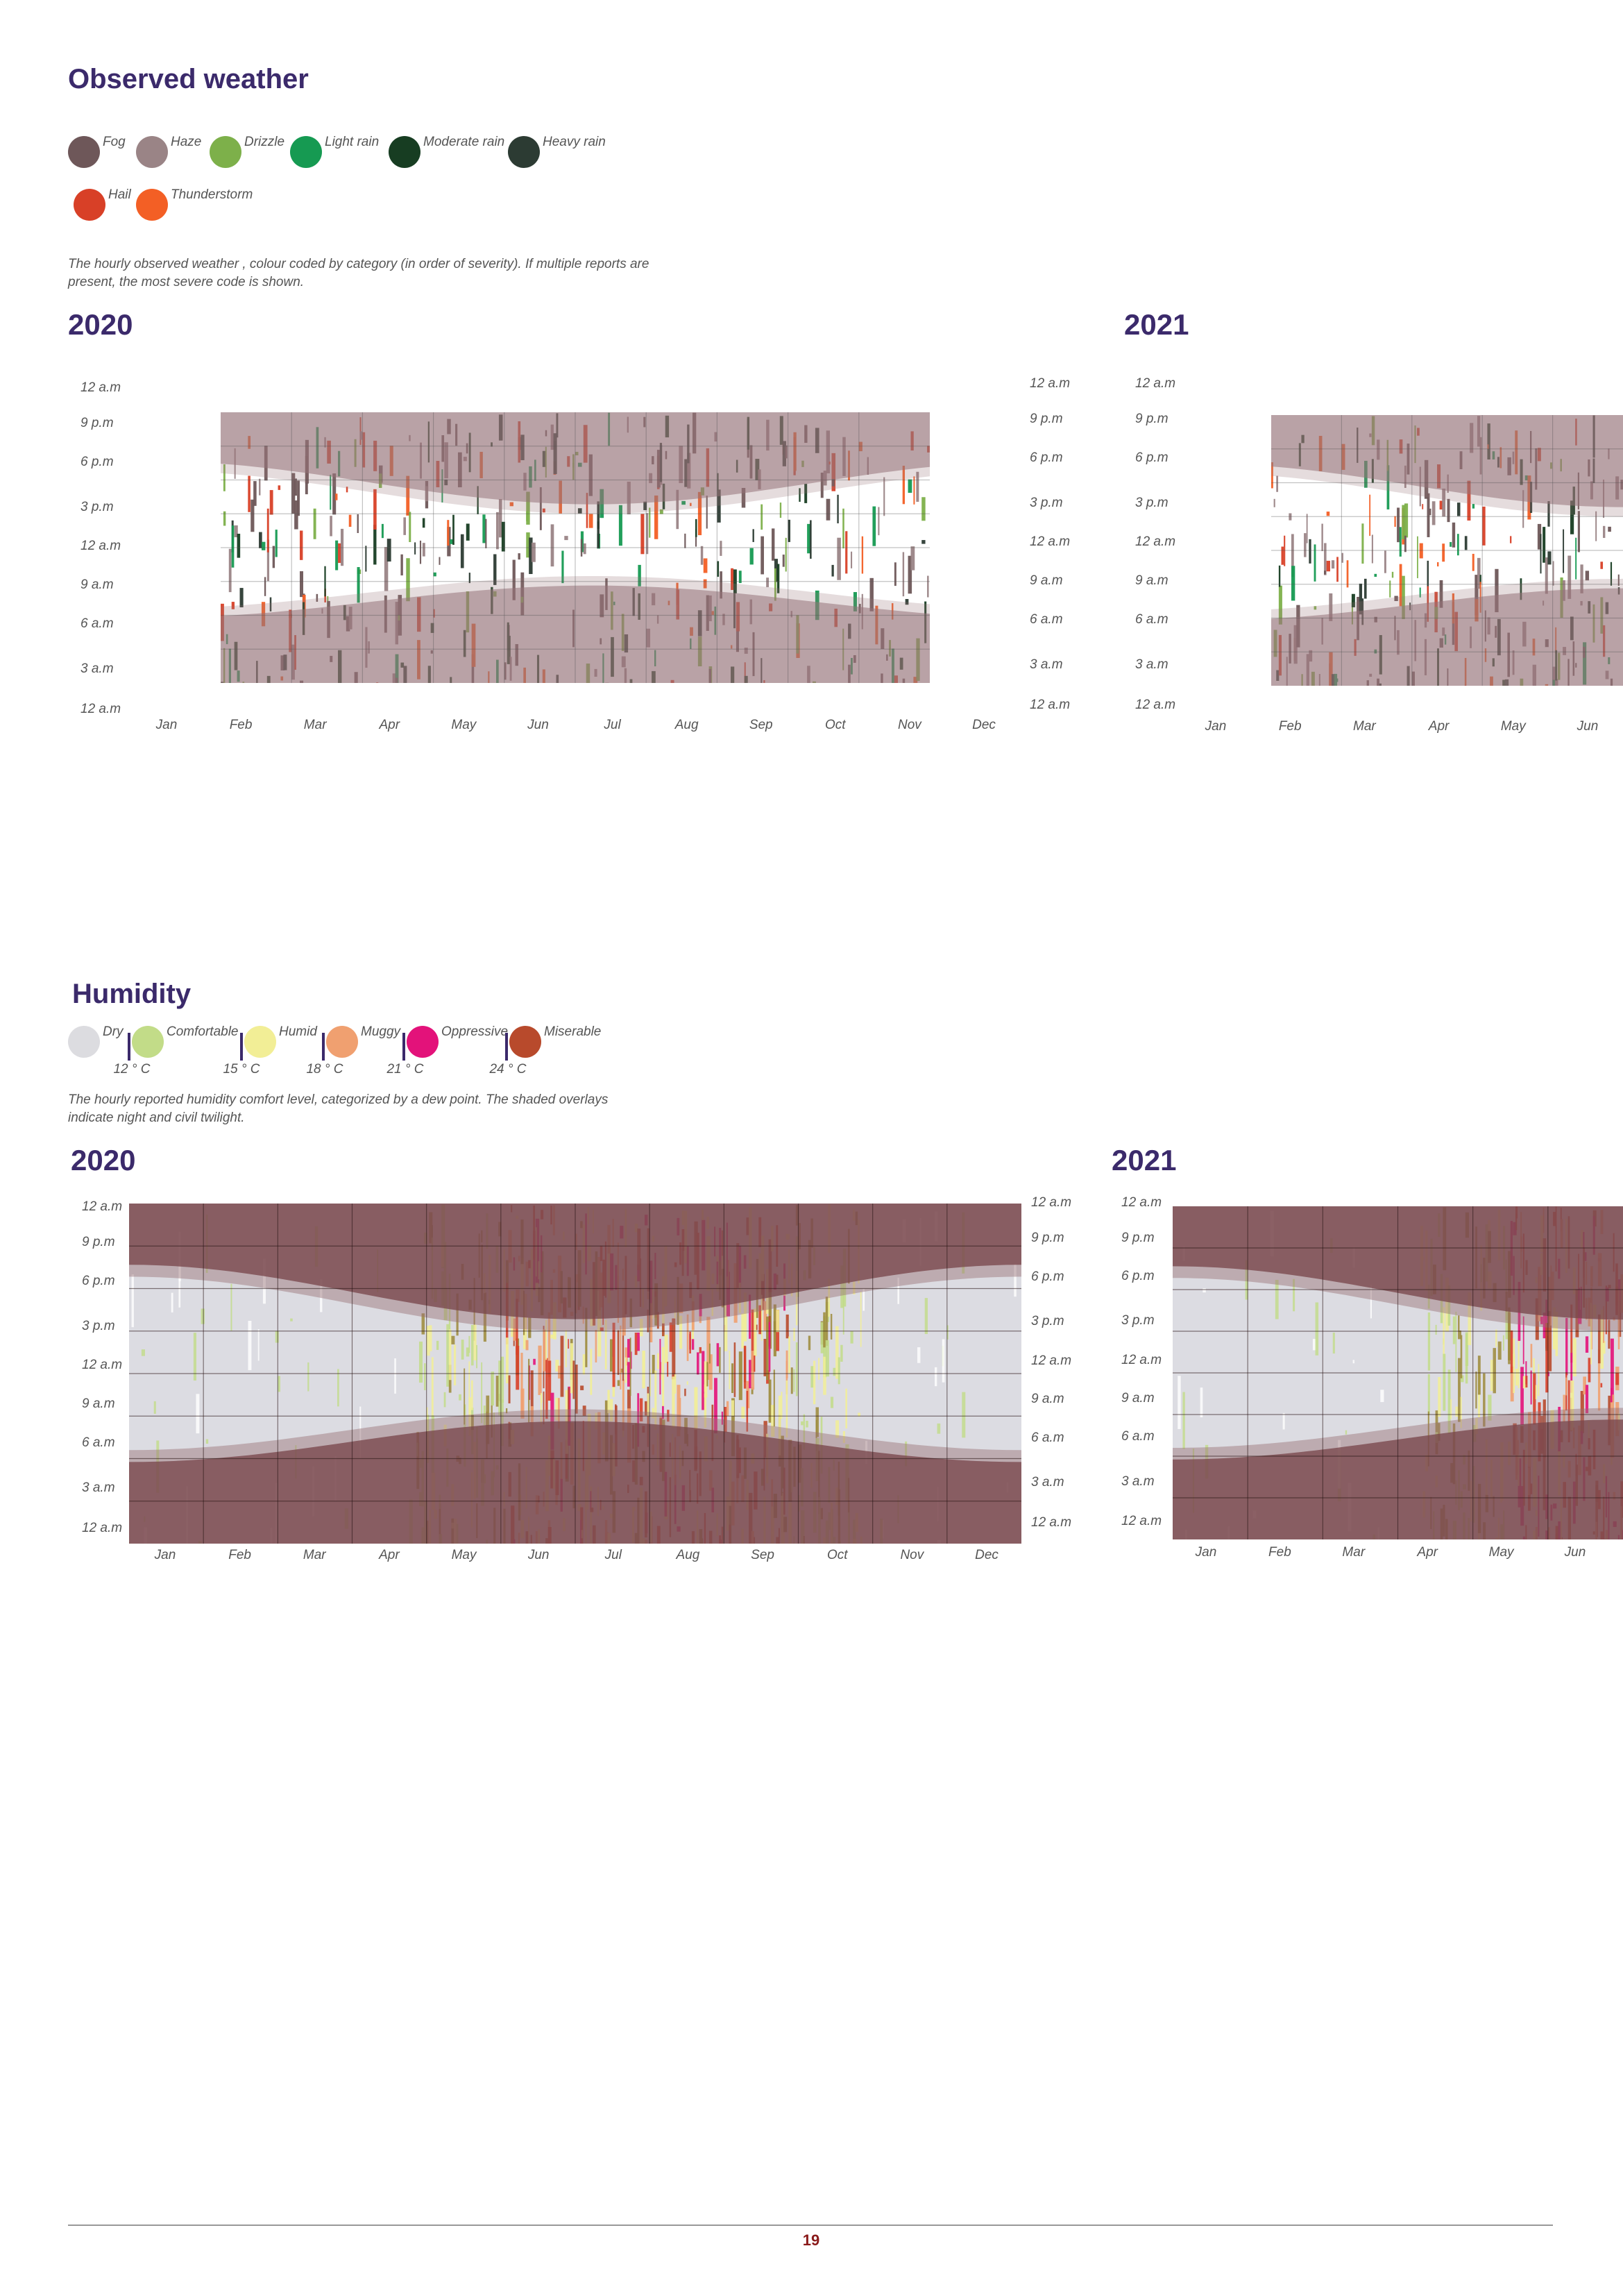 This screenshot has width=1623, height=2296. What do you see at coordinates (811, 2240) in the screenshot?
I see `page-number: 19` at bounding box center [811, 2240].